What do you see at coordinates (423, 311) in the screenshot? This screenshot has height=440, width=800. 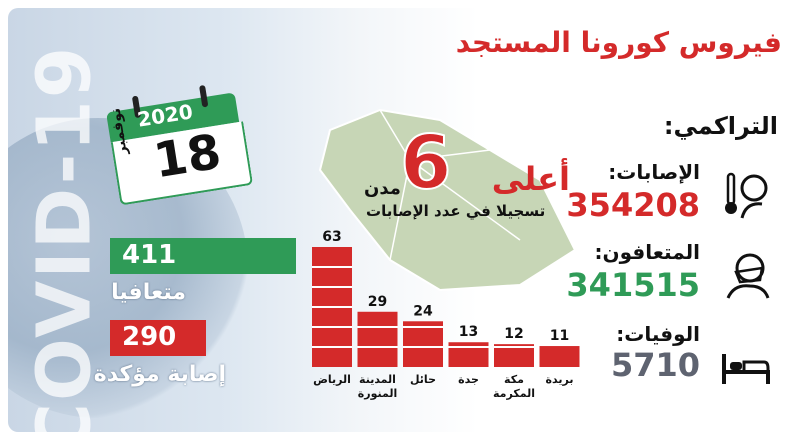 I see `chart-value-label: 24` at bounding box center [423, 311].